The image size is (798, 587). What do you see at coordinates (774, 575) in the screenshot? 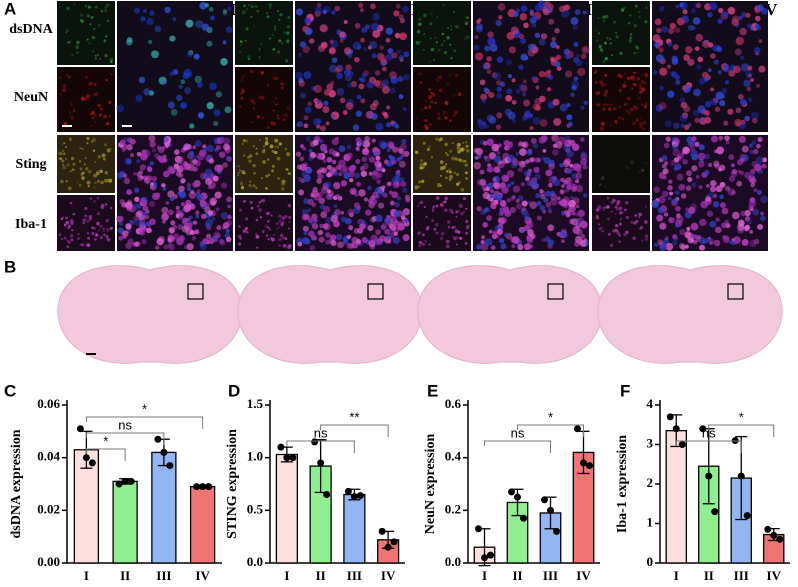
I see `x-tick-label: IV` at bounding box center [774, 575].